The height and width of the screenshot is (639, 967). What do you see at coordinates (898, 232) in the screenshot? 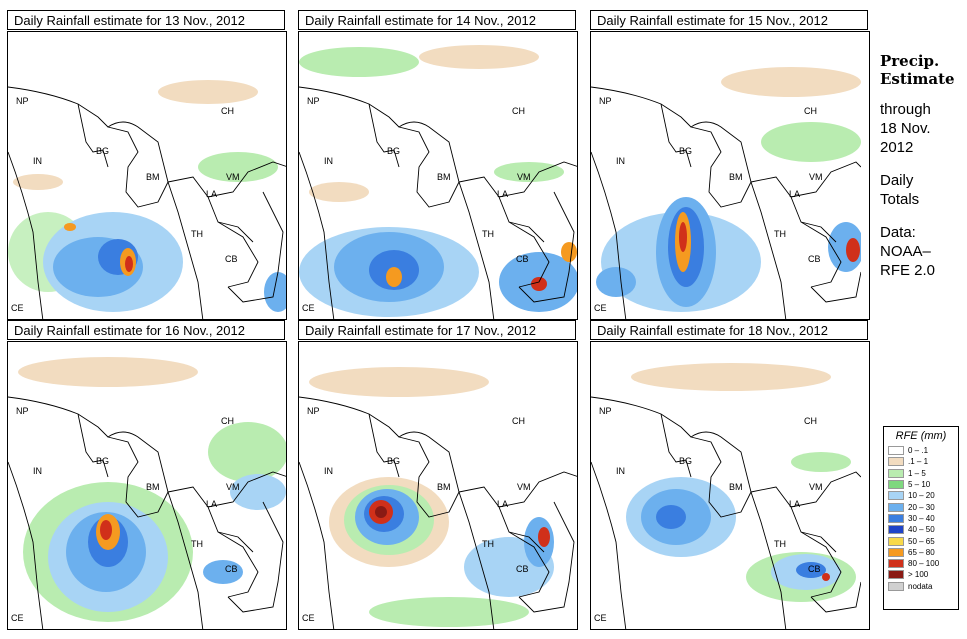
I see `data-label: Data:` at bounding box center [898, 232].